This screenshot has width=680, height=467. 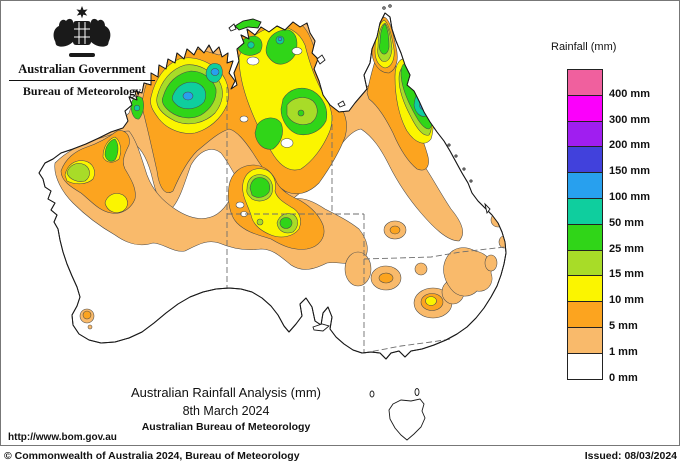 What do you see at coordinates (269, 132) in the screenshot?
I see `rain-zero-holes` at bounding box center [269, 132].